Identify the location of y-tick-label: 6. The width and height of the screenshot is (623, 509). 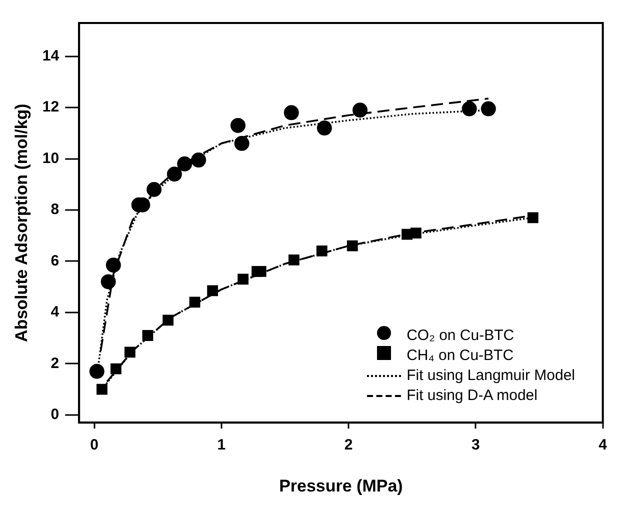
(55, 261).